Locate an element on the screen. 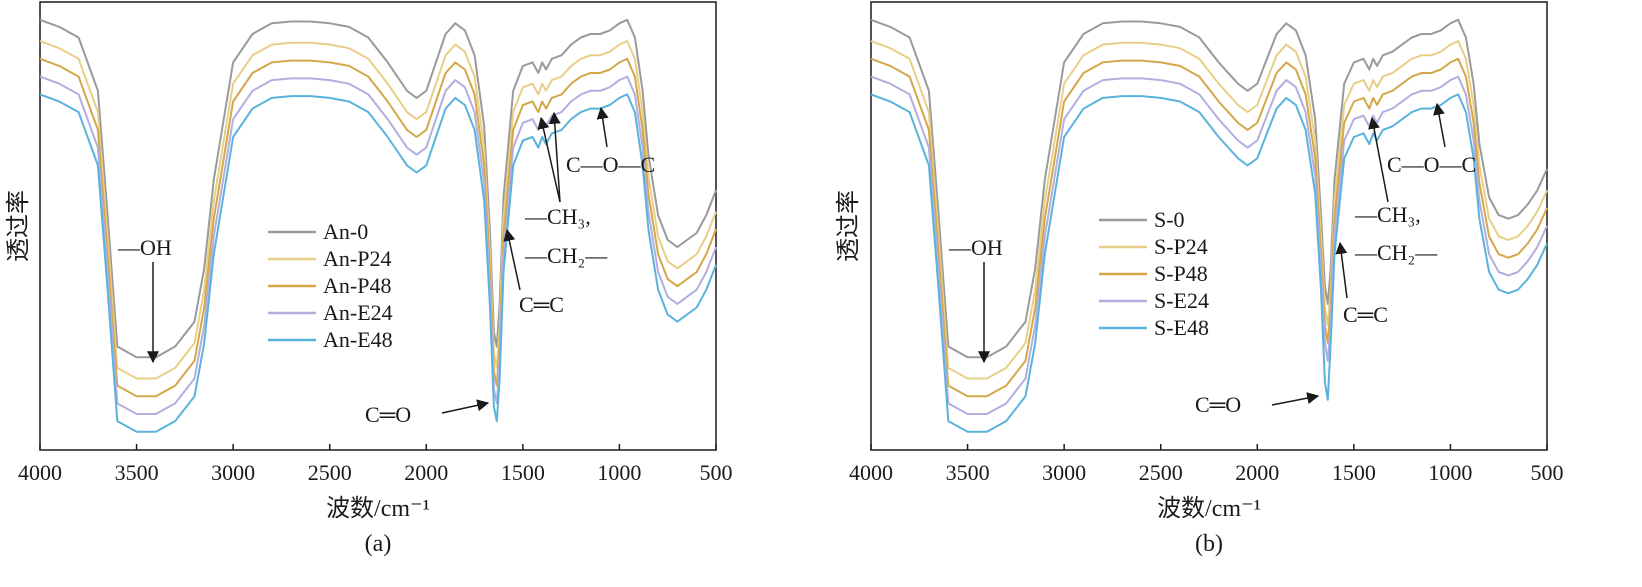 Image resolution: width=1642 pixels, height=587 pixels. legend-label-An-P24: An-P24 is located at coordinates (357, 258).